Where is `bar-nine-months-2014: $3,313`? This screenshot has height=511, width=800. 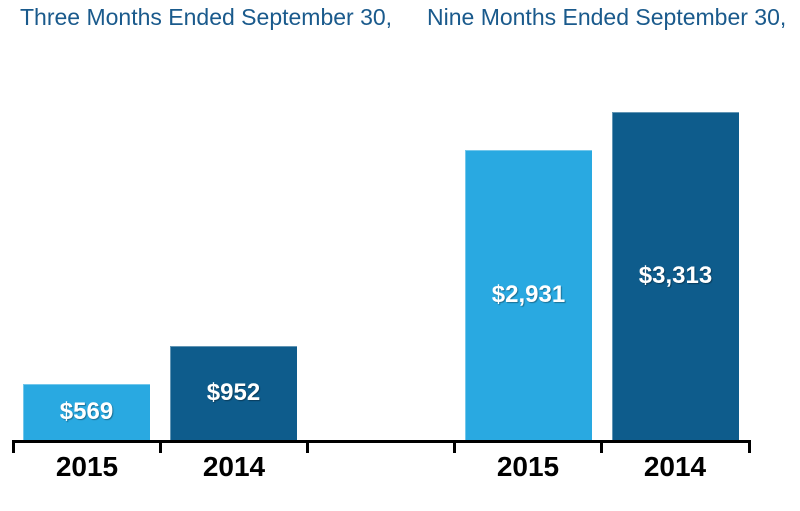 bar-nine-months-2014: $3,313 is located at coordinates (675, 276).